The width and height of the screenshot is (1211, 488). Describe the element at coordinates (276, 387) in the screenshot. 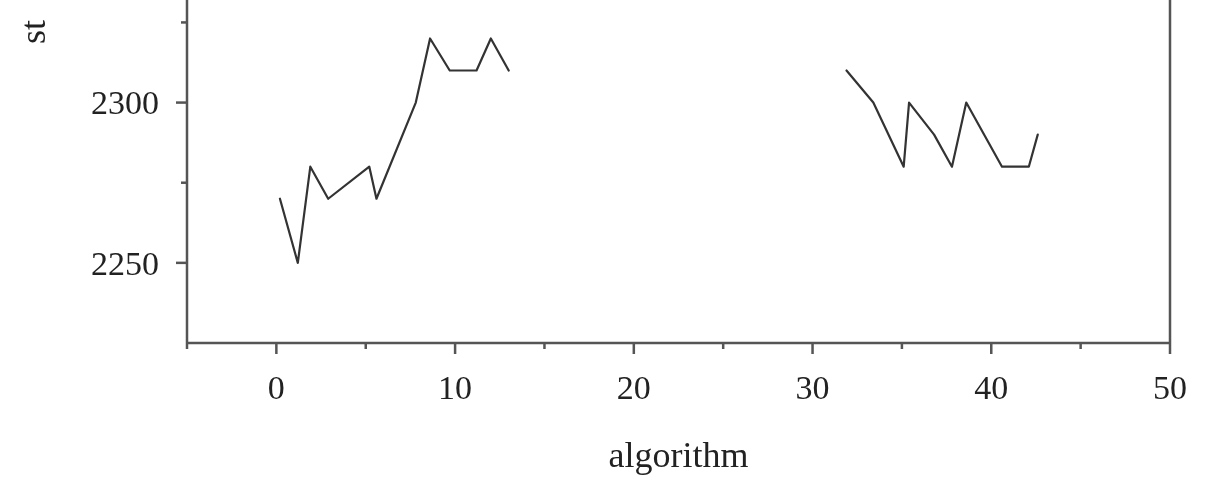

I see `x-tick-label: 0` at that location.